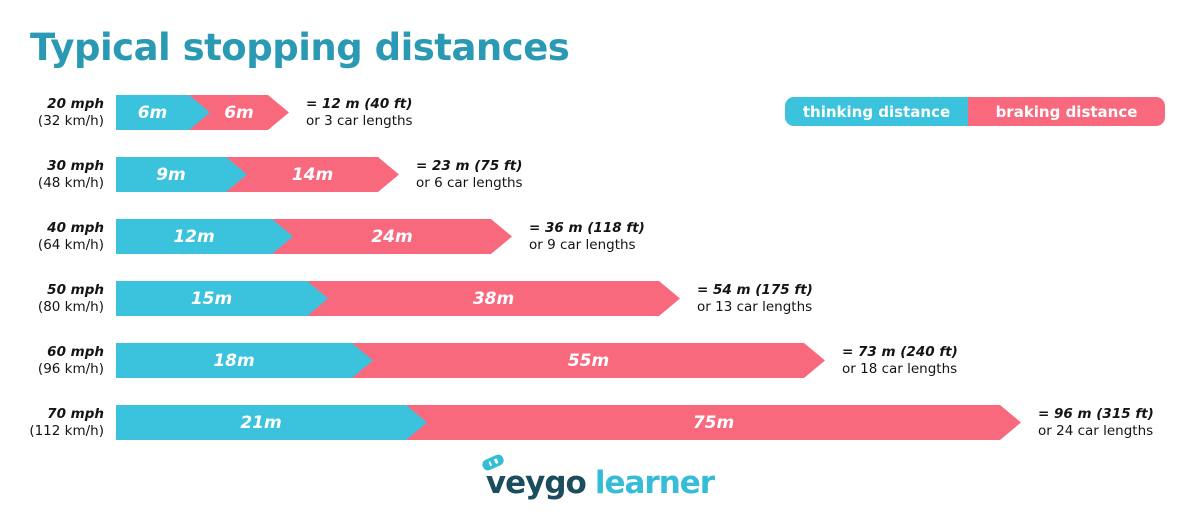 Image resolution: width=1200 pixels, height=524 pixels. What do you see at coordinates (300, 47) in the screenshot?
I see `page-title: Typical stopping distances` at bounding box center [300, 47].